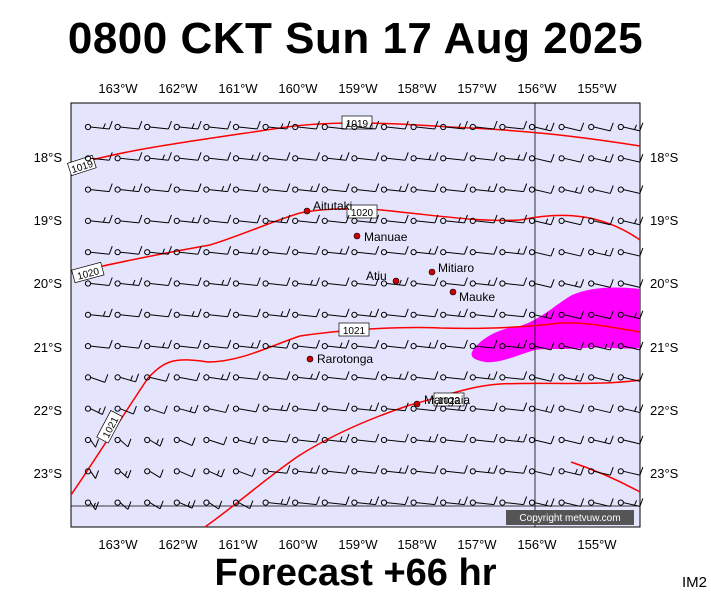 Image resolution: width=711 pixels, height=600 pixels. What do you see at coordinates (238, 88) in the screenshot?
I see `lon-label: 161°W` at bounding box center [238, 88].